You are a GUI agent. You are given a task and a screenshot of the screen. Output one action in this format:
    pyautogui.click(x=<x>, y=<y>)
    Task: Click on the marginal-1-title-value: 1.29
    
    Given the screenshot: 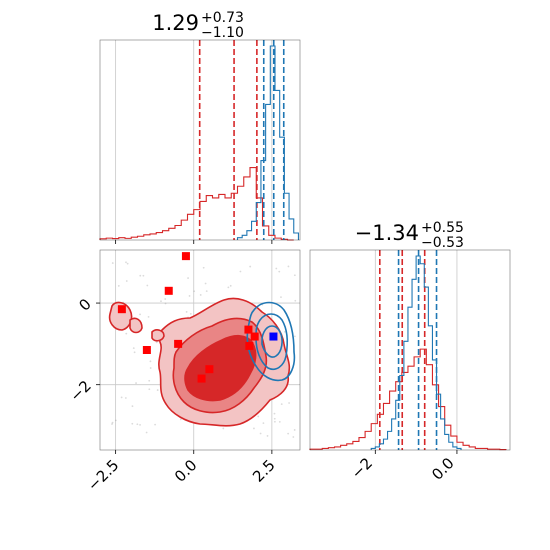 What is the action you would take?
    pyautogui.click(x=175, y=23)
    